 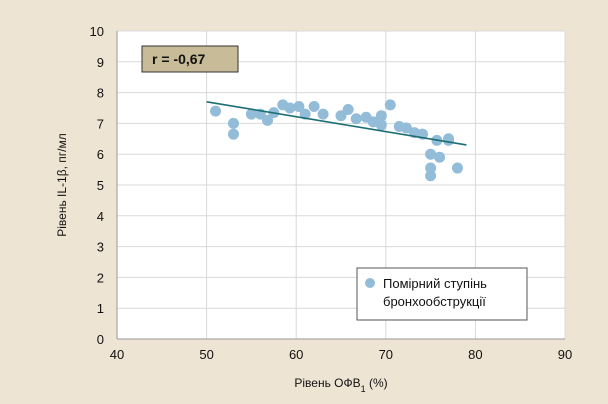 What do you see at coordinates (97, 31) in the screenshot?
I see `y-tick-label: 10` at bounding box center [97, 31].